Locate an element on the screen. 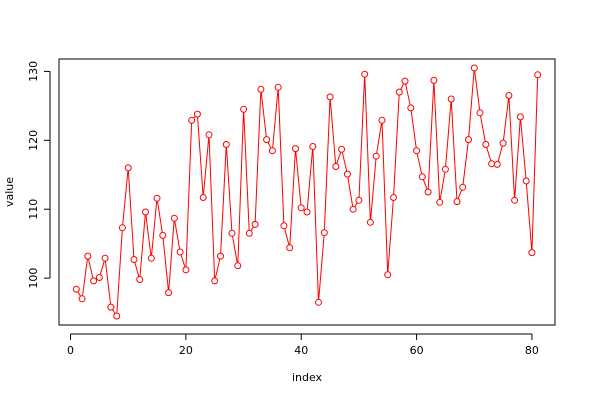 Image resolution: width=599 pixels, height=400 pixels. x-axis: 0 20 40 60 80 is located at coordinates (303, 345).